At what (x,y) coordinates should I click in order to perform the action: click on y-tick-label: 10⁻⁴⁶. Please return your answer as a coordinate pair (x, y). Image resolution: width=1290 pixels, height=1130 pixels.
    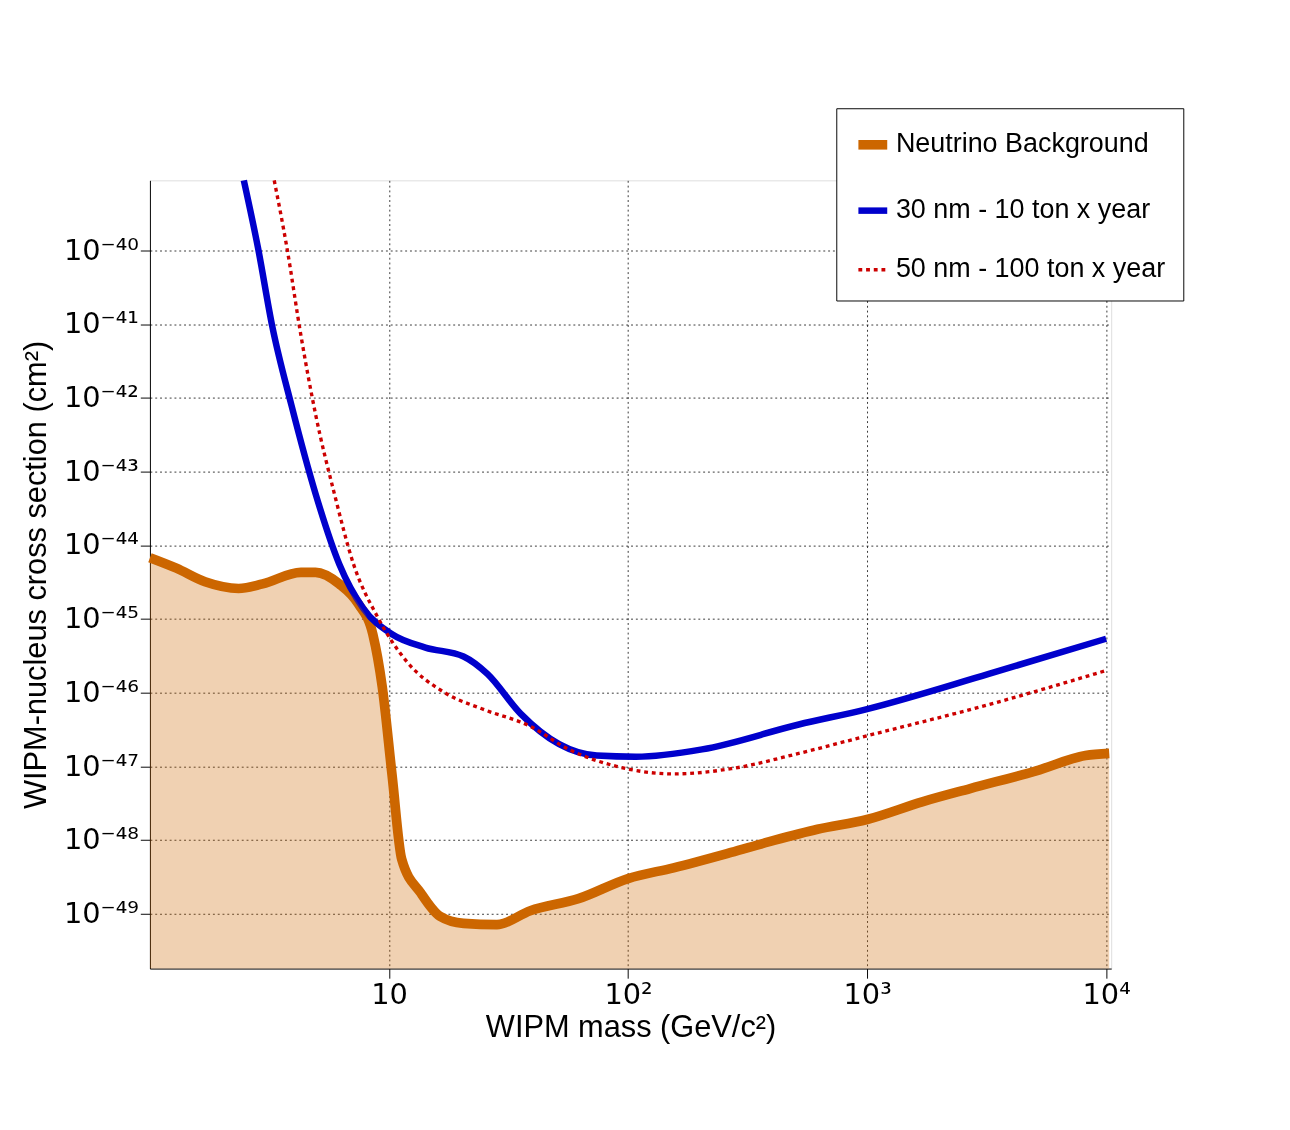
    Looking at the image, I should click on (101, 691).